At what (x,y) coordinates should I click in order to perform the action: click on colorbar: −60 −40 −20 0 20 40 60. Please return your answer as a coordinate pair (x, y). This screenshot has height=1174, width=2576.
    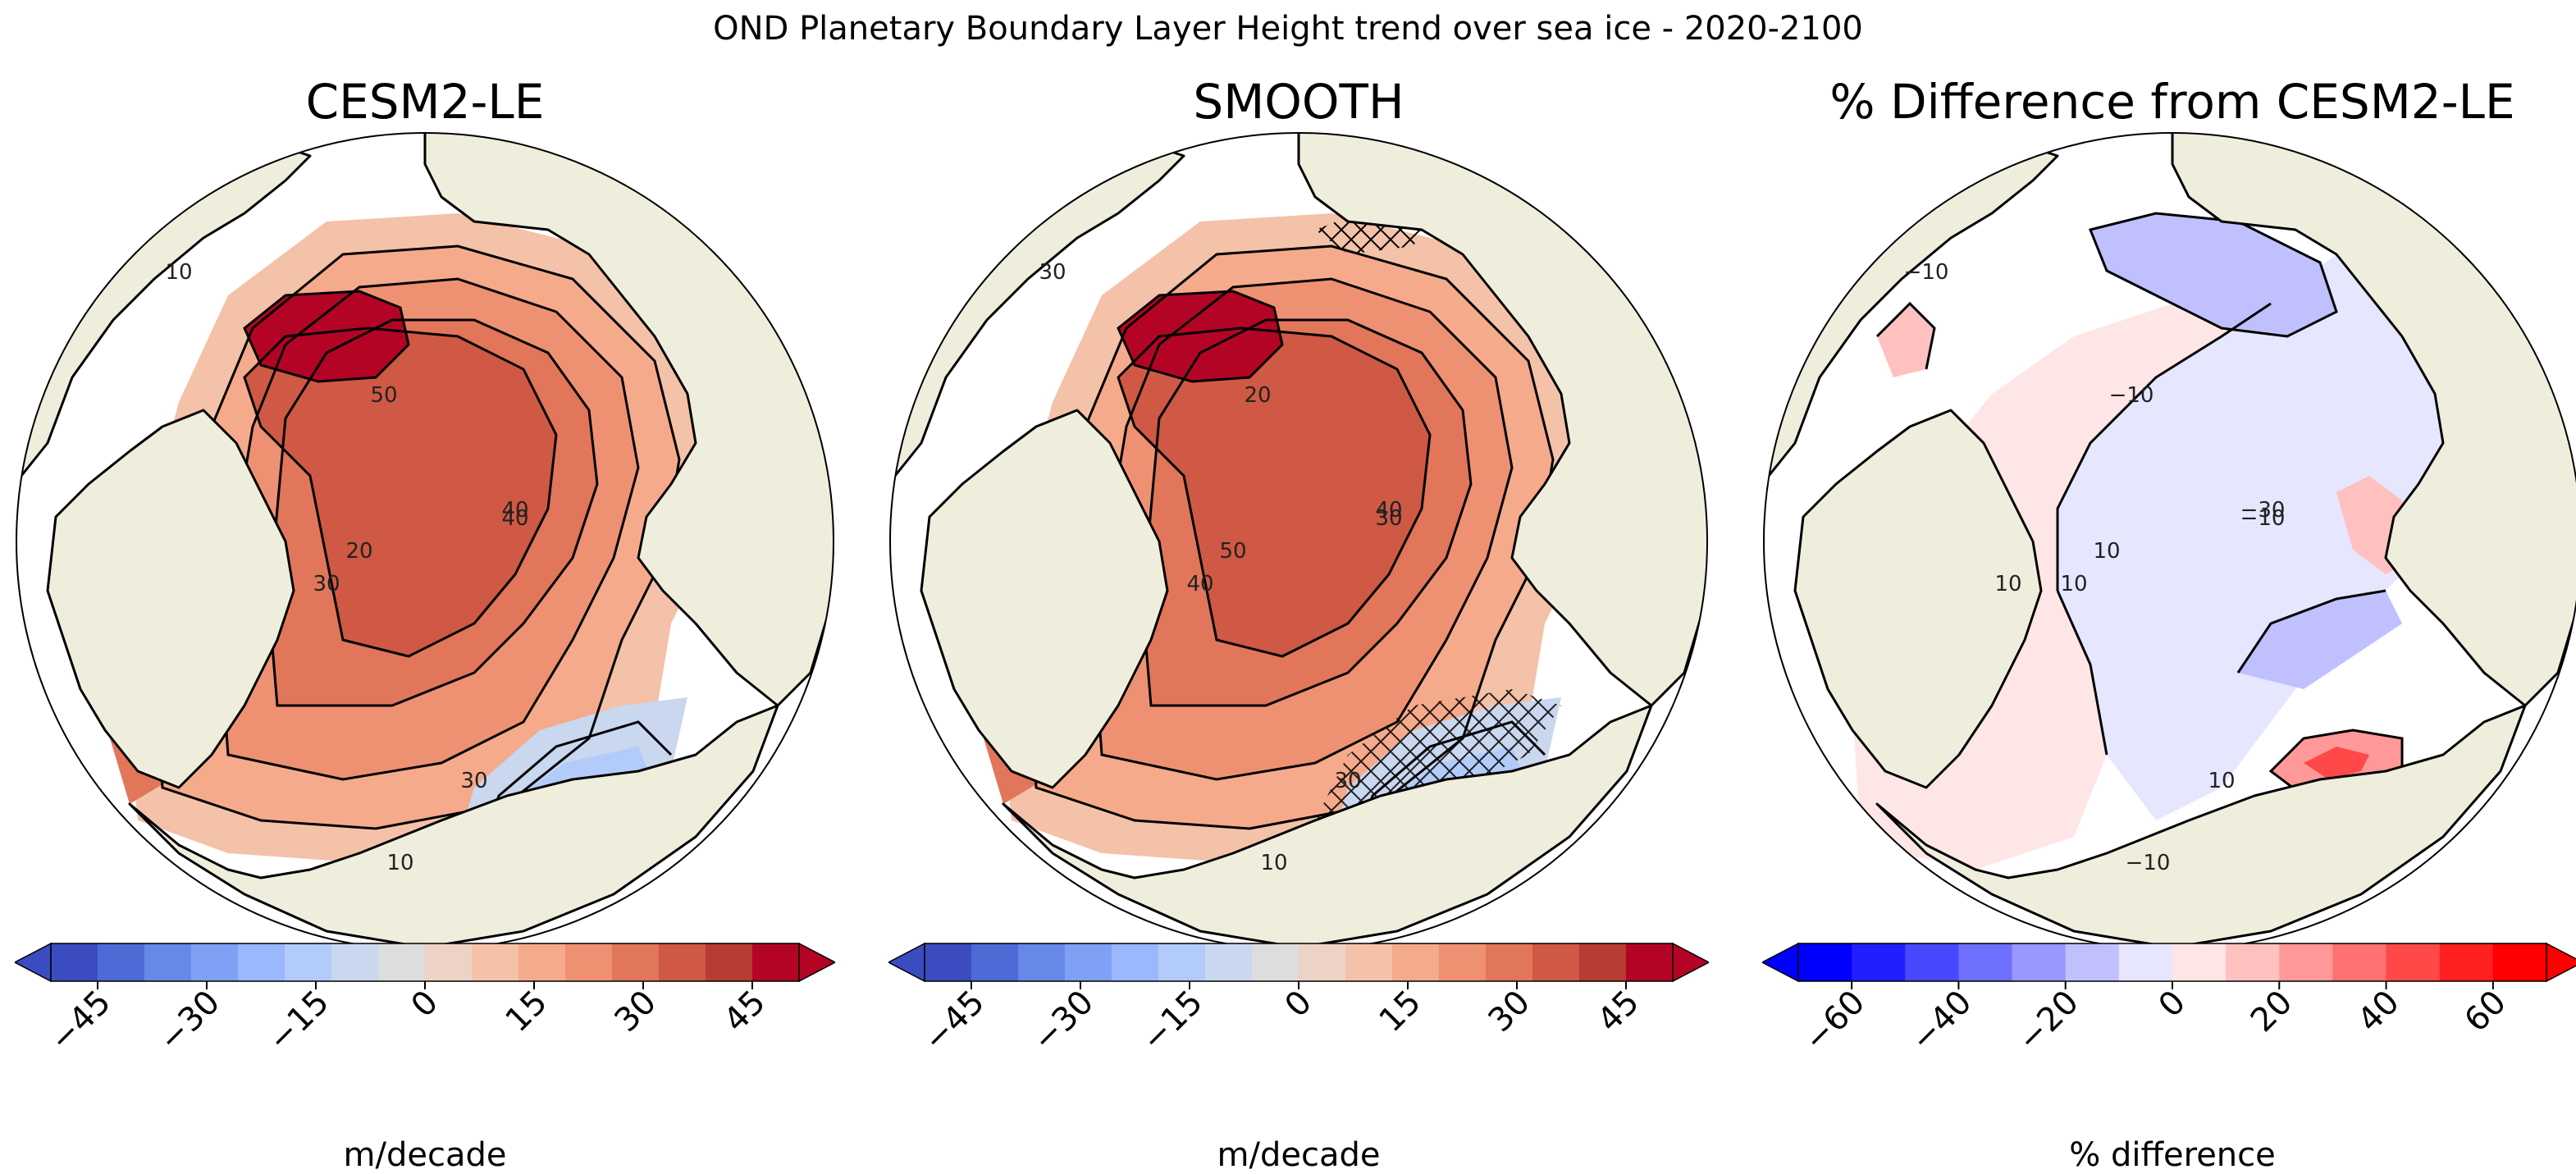
    Looking at the image, I should click on (2168, 1029).